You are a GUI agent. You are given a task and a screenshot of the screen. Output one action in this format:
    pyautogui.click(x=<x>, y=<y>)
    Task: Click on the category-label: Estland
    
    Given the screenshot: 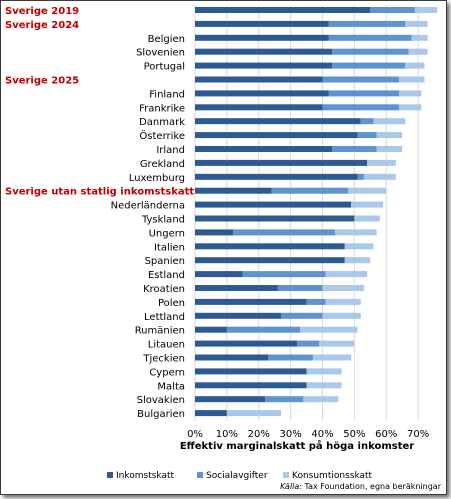 What is the action you would take?
    pyautogui.click(x=166, y=275)
    